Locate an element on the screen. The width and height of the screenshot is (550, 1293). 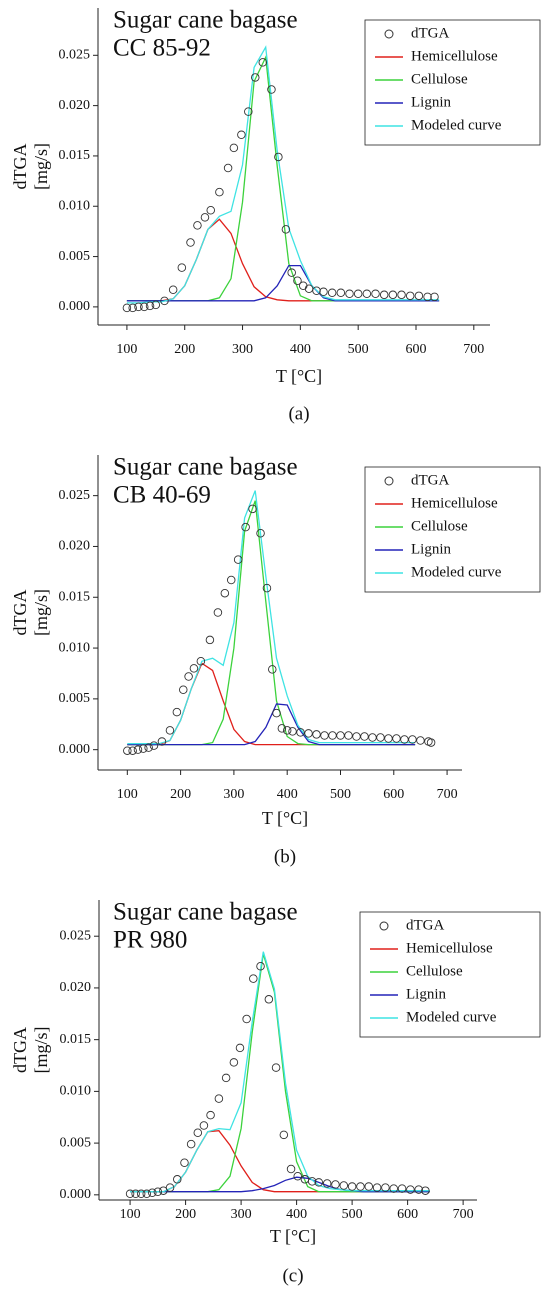
x-tick-label: 700 is located at coordinates (473, 349).